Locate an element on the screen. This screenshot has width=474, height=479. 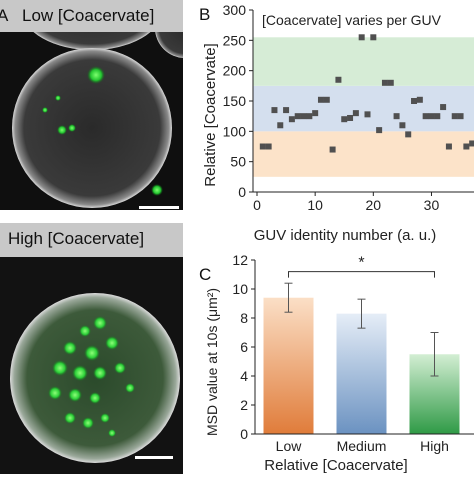
y-tick-label: 10 is located at coordinates (240, 289).